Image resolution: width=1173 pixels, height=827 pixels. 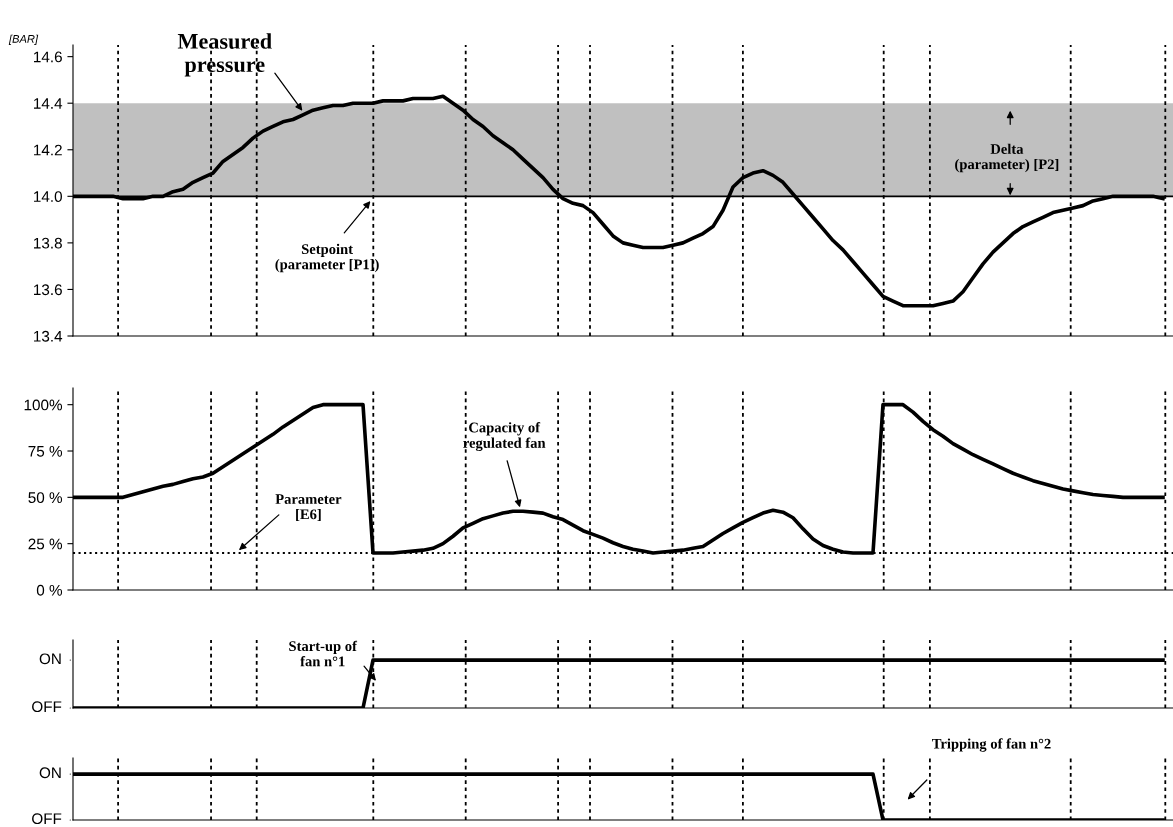 I want to click on y-tick-label: 14.0, so click(x=48, y=197).